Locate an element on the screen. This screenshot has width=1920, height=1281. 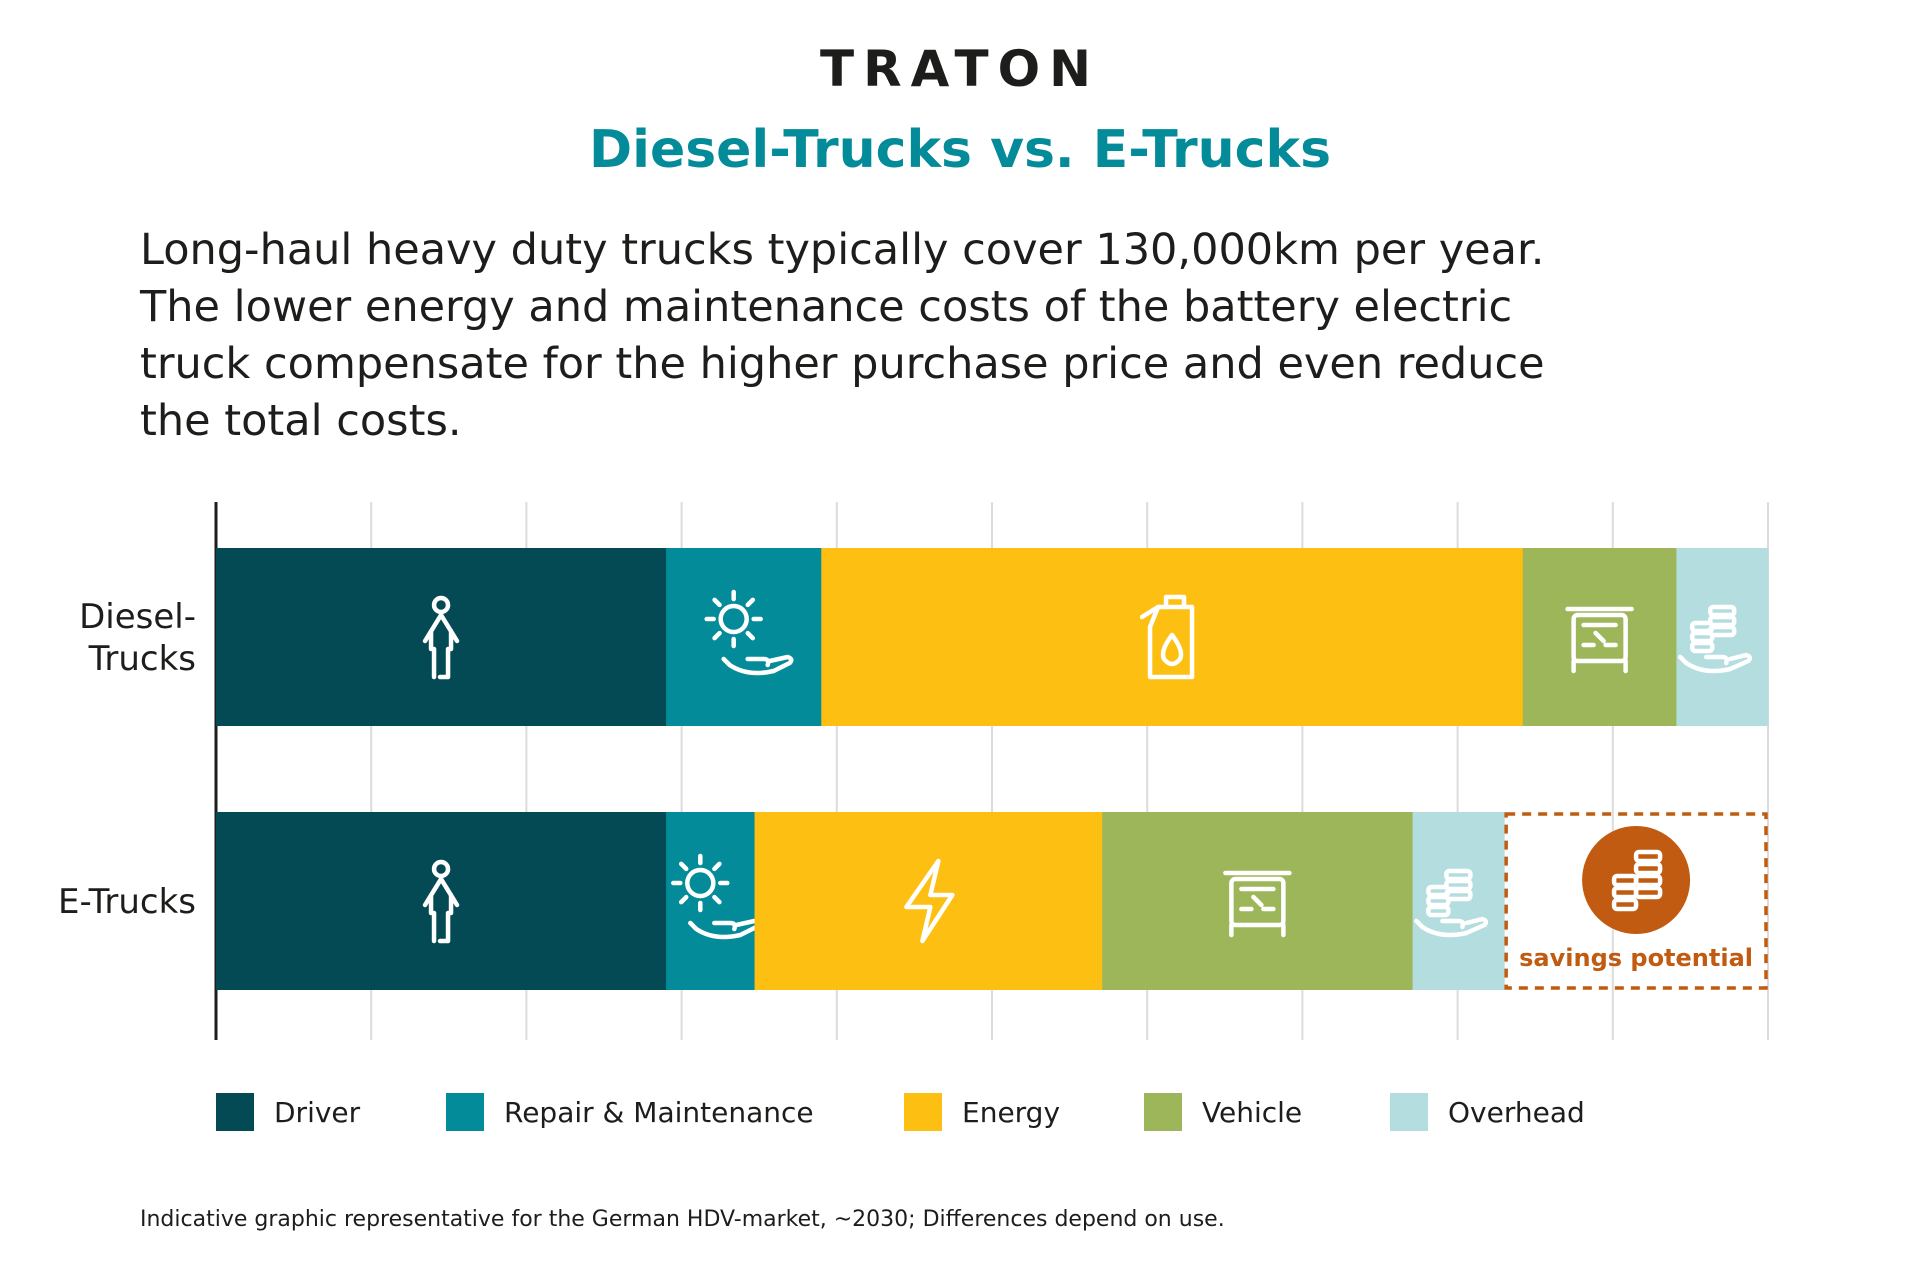
gear-hand-icon is located at coordinates (749, 632).